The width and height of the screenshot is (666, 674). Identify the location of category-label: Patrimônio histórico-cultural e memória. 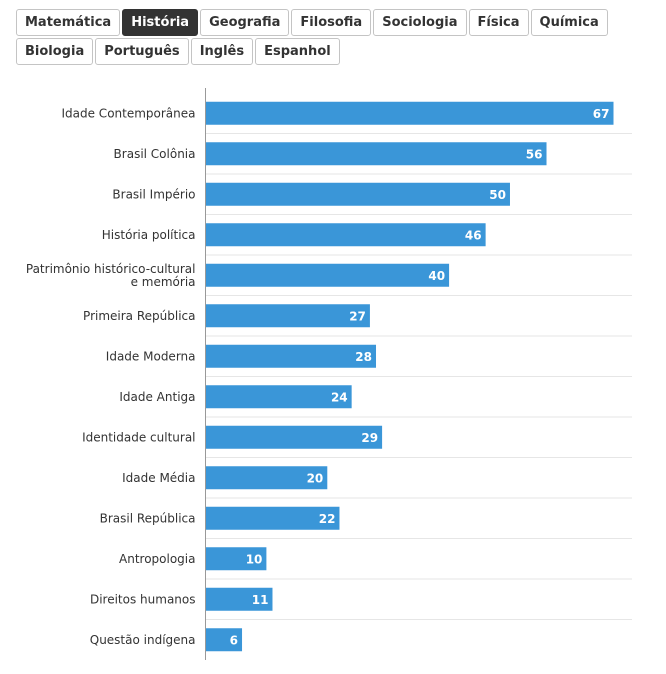
(111, 275).